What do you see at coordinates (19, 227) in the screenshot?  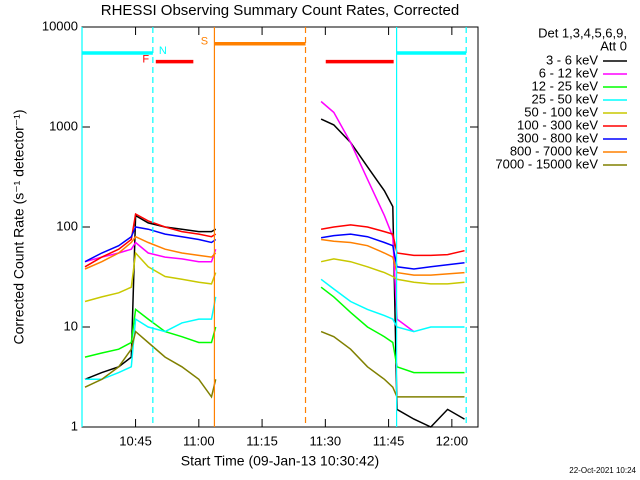 I see `y-axis-label: Corrected Count Rate (s⁻¹ detector⁻¹)` at bounding box center [19, 227].